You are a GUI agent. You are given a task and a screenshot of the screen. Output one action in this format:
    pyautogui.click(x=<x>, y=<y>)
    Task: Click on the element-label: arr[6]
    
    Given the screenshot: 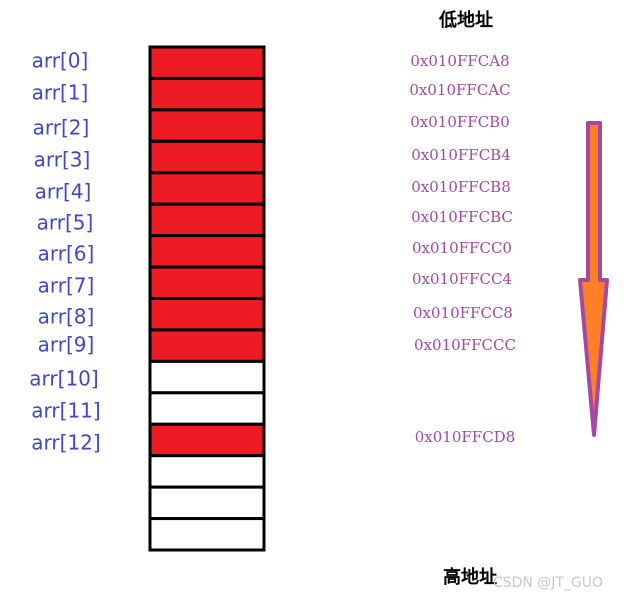 What is the action you would take?
    pyautogui.click(x=66, y=254)
    